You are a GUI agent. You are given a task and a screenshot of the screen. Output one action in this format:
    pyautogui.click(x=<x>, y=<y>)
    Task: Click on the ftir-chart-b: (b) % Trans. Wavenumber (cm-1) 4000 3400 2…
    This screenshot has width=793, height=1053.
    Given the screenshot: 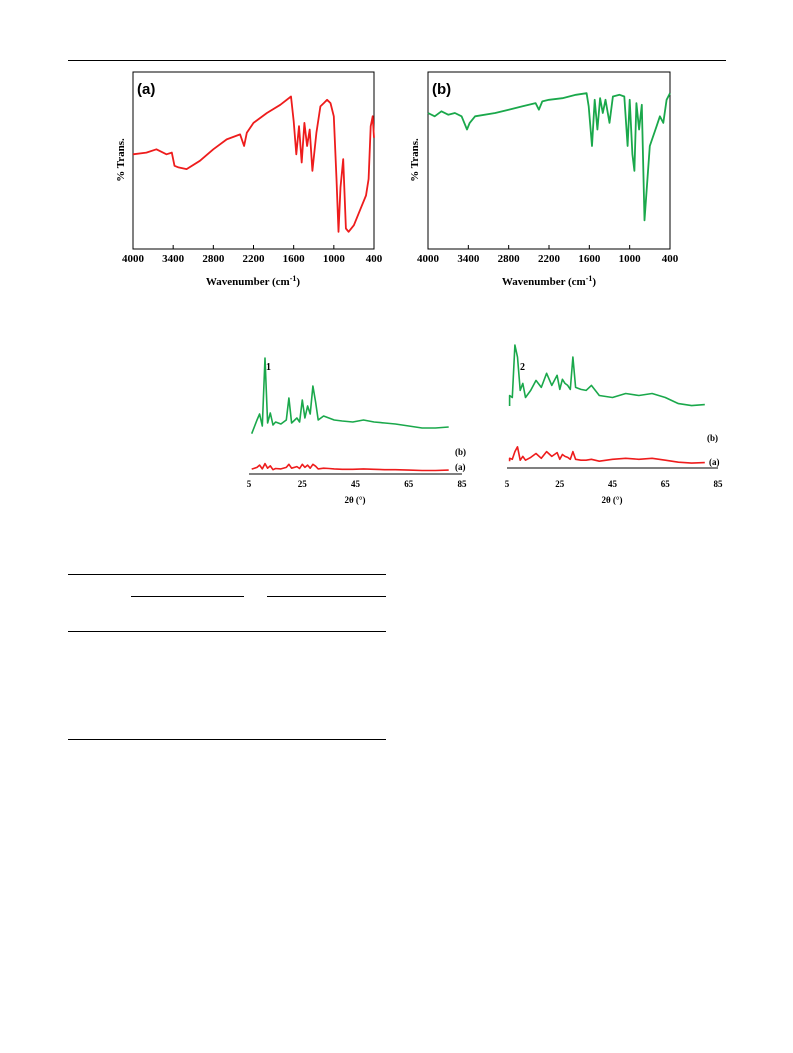 What is the action you would take?
    pyautogui.click(x=544, y=179)
    